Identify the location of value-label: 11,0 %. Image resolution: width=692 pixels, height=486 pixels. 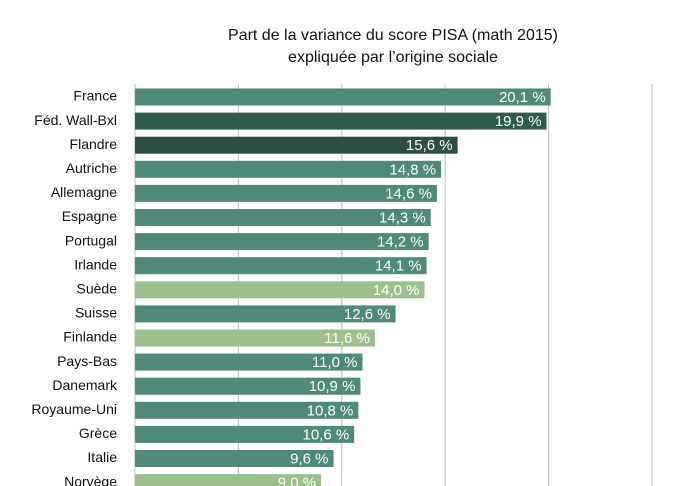
(335, 362).